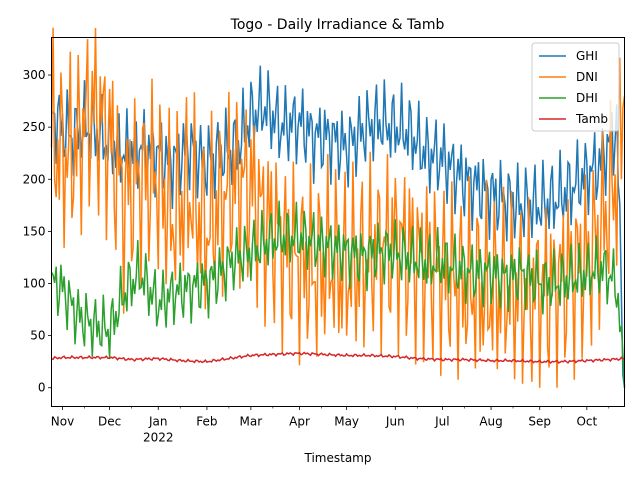 The image size is (640, 480). What do you see at coordinates (490, 422) in the screenshot?
I see `x-tick-label: Aug` at bounding box center [490, 422].